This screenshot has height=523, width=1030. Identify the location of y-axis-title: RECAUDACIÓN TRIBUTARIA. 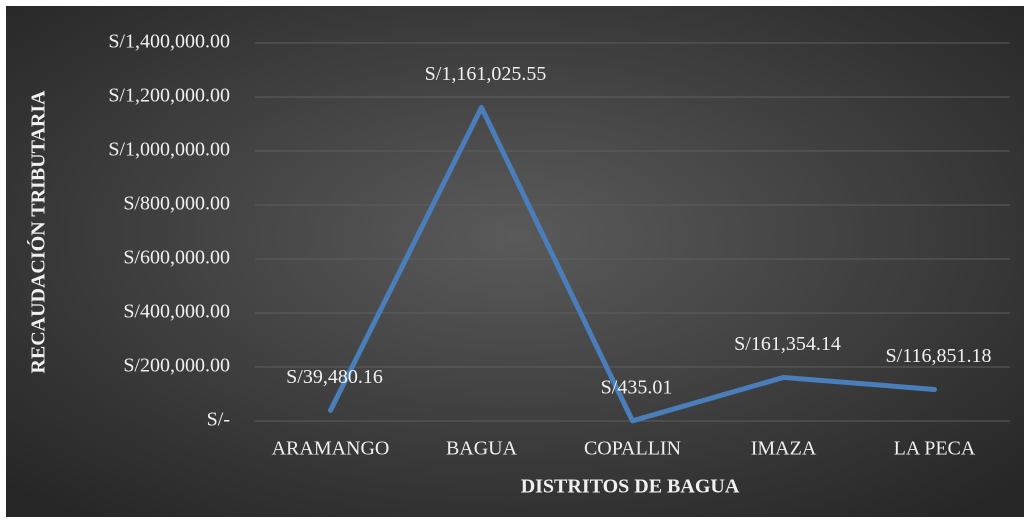
(38, 232).